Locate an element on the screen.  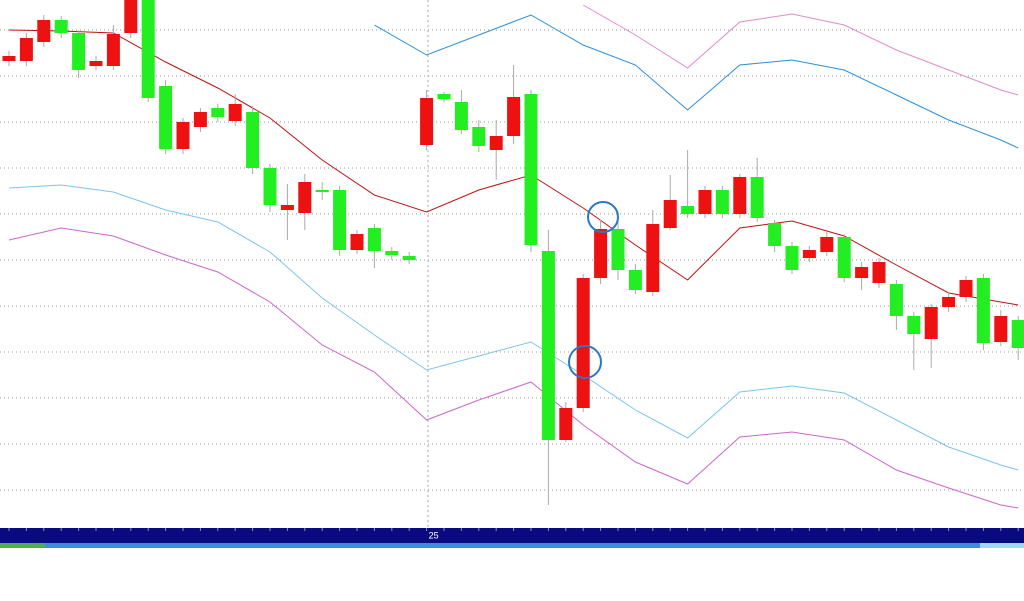
x-tick-label: 25 is located at coordinates (434, 535).